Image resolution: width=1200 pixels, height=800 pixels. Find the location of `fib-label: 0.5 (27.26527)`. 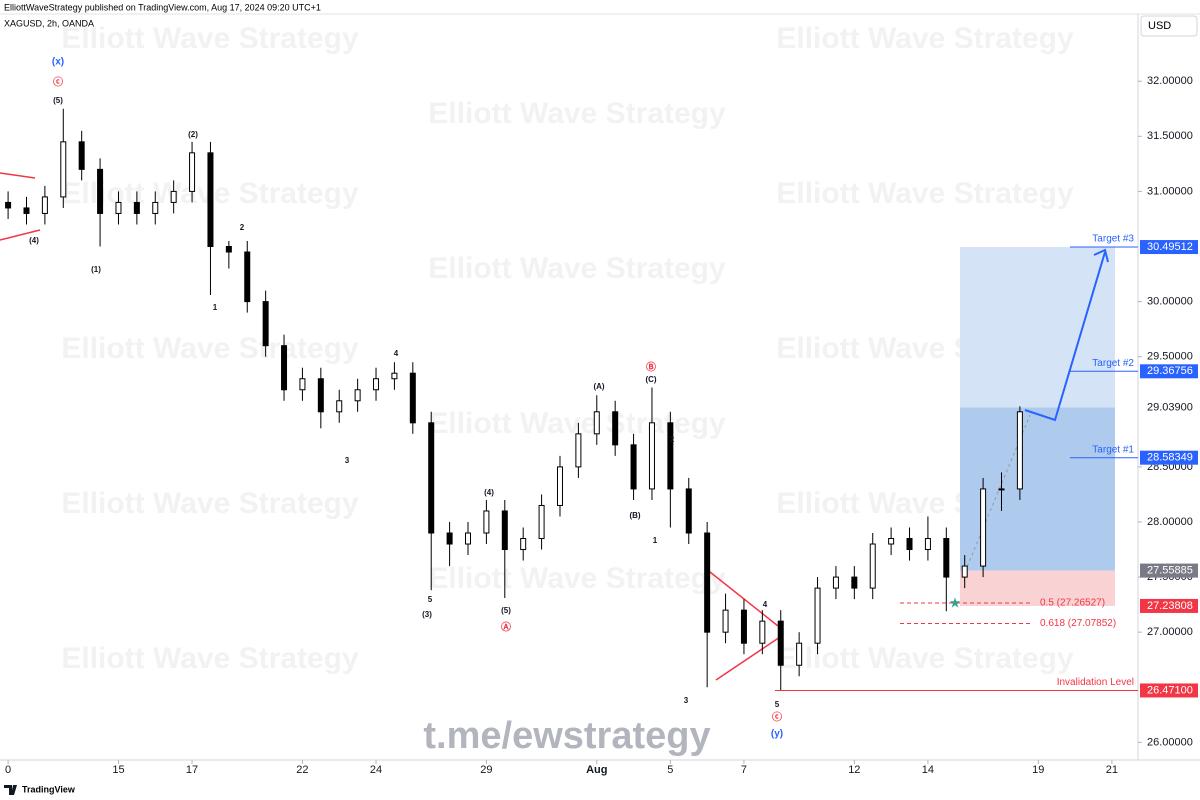

fib-label: 0.5 (27.26527) is located at coordinates (1072, 603).